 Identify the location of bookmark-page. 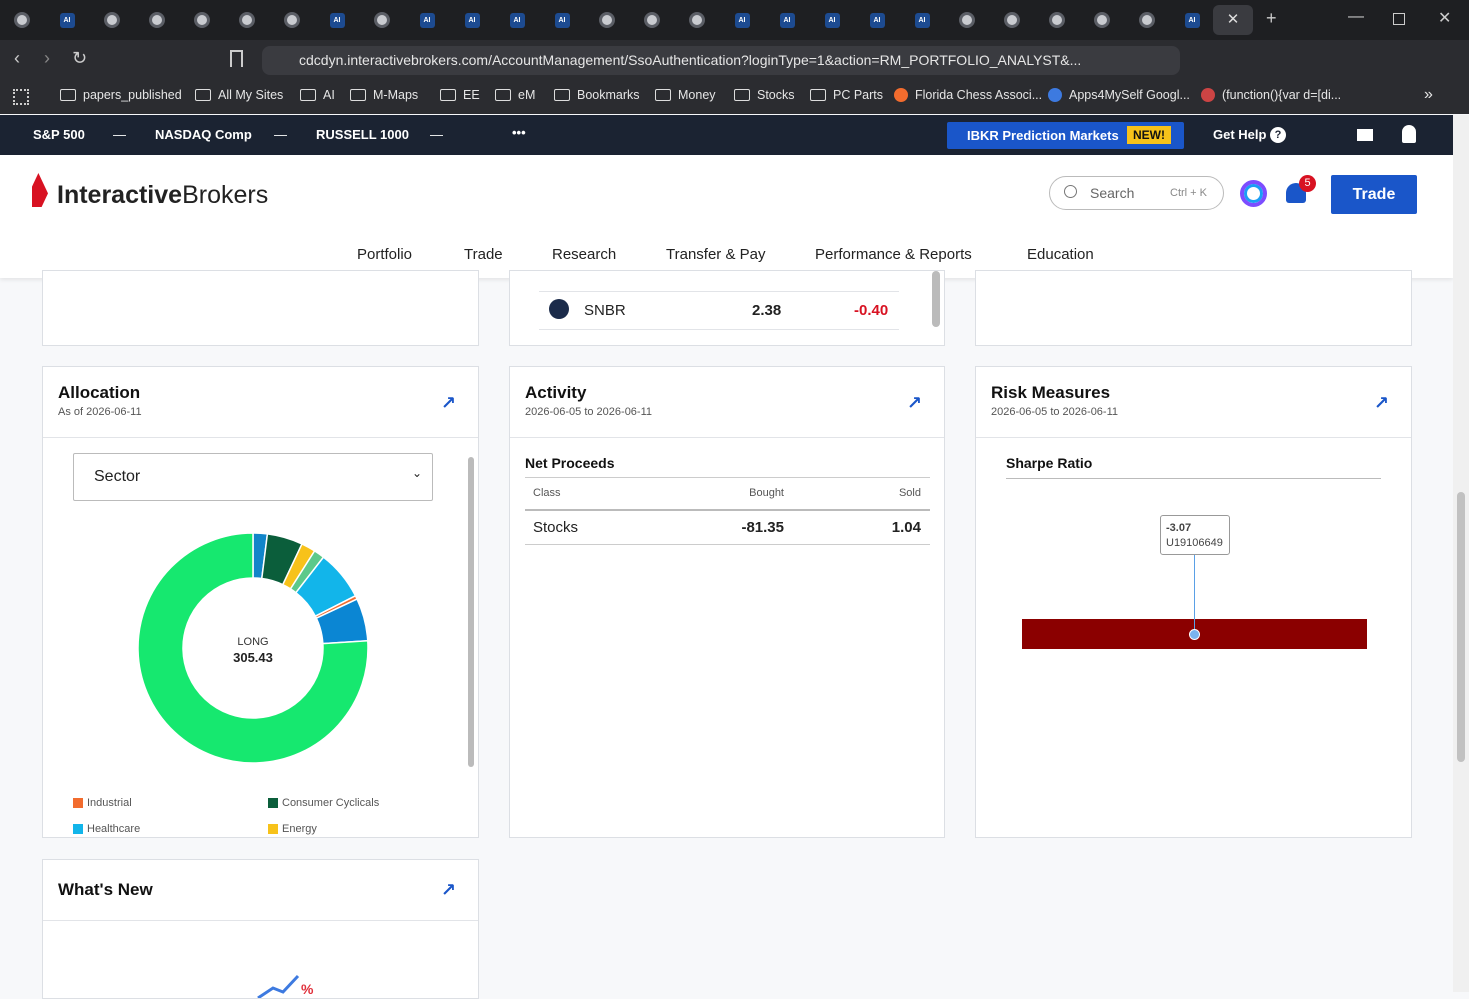
(236, 58).